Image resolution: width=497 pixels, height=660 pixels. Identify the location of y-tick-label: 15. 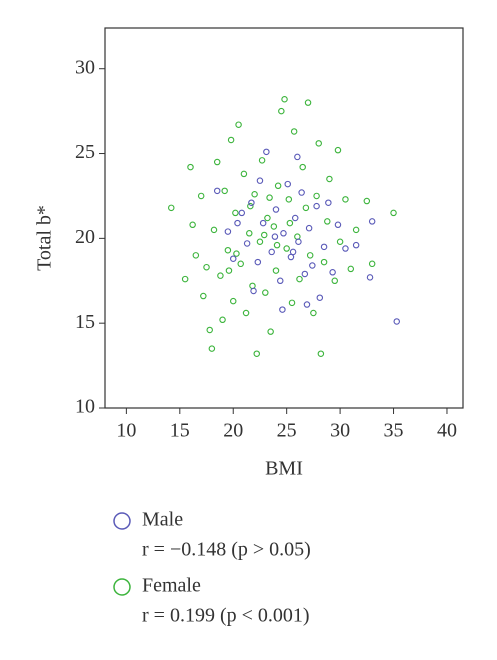
(85, 322).